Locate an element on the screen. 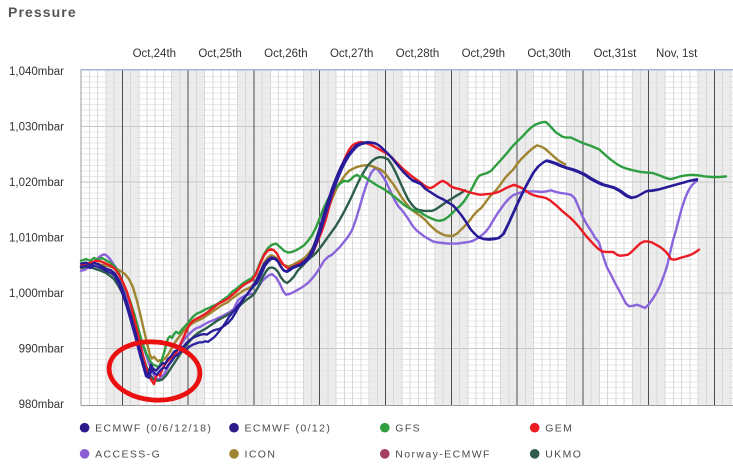  svg-text: Norway-ECMWF is located at coordinates (443, 455).